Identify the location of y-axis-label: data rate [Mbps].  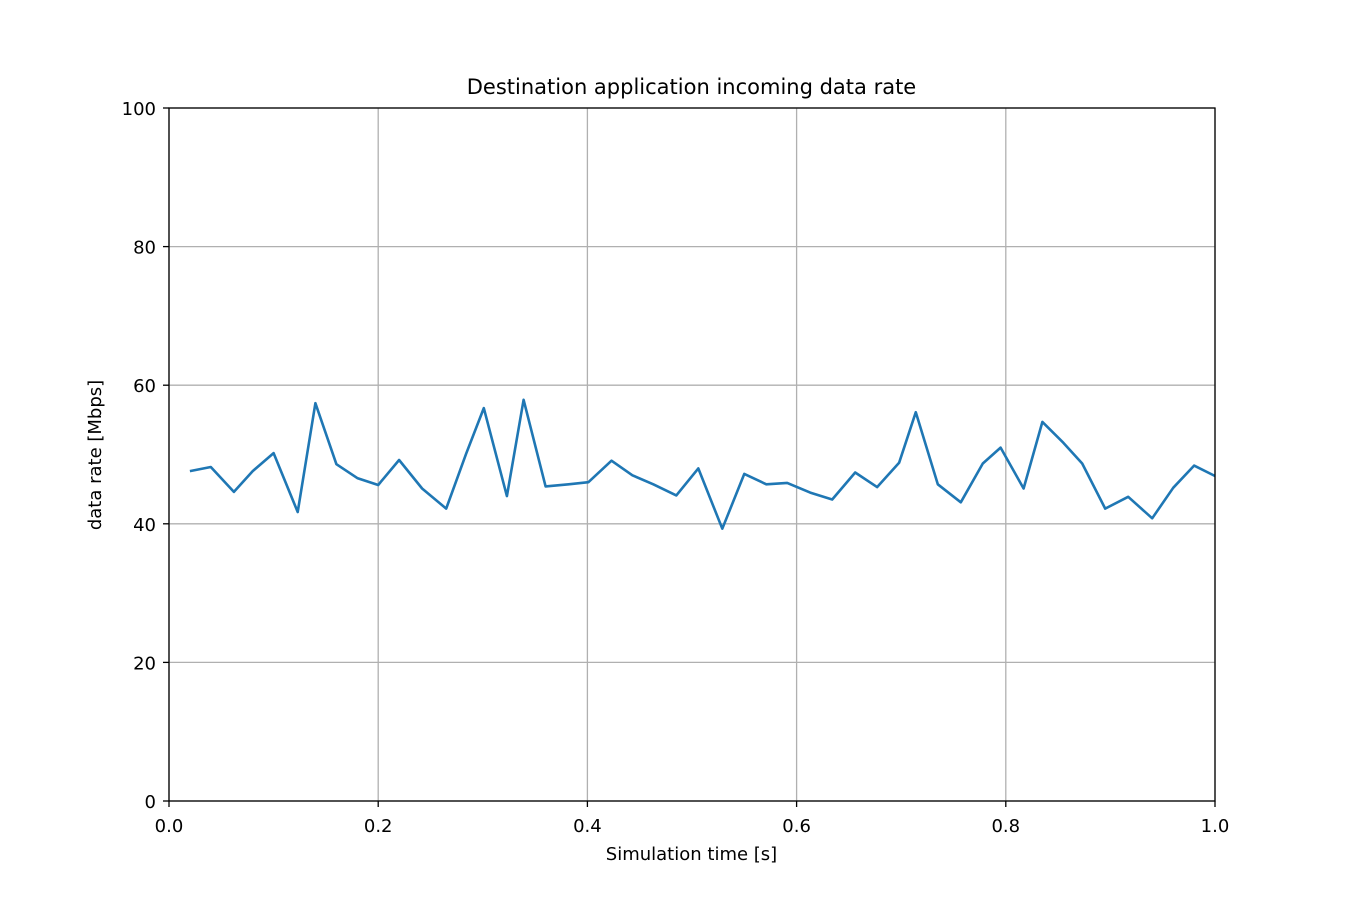
(95, 455).